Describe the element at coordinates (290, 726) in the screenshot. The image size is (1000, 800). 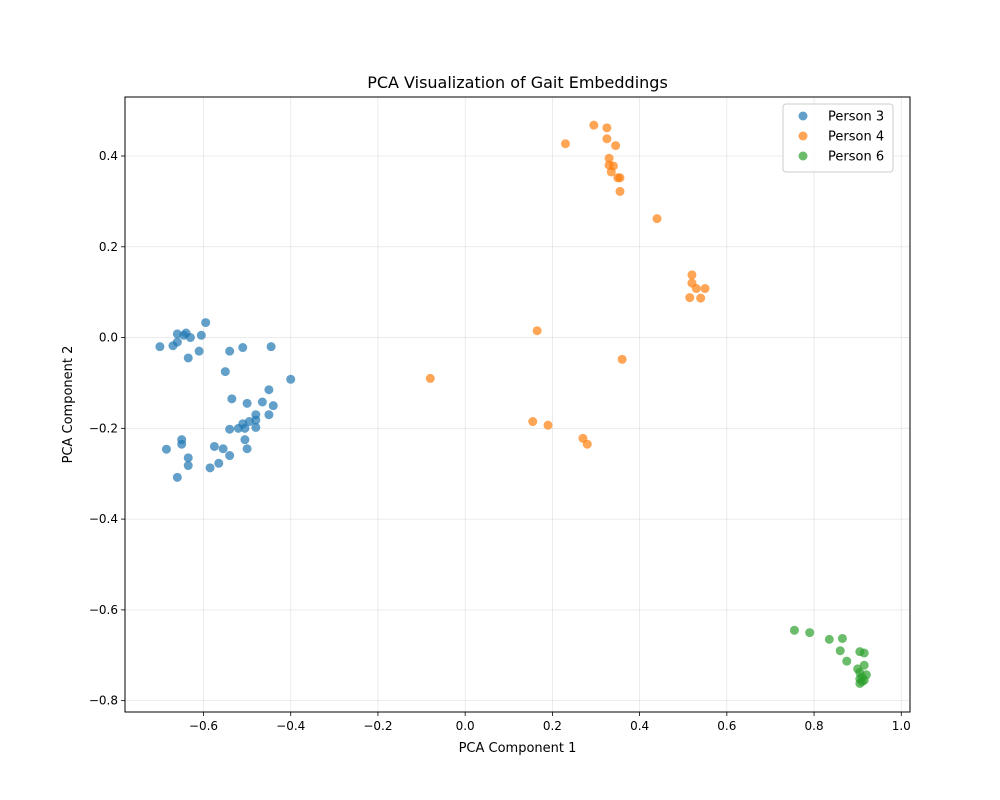
I see `x-tick-label: −0.4` at that location.